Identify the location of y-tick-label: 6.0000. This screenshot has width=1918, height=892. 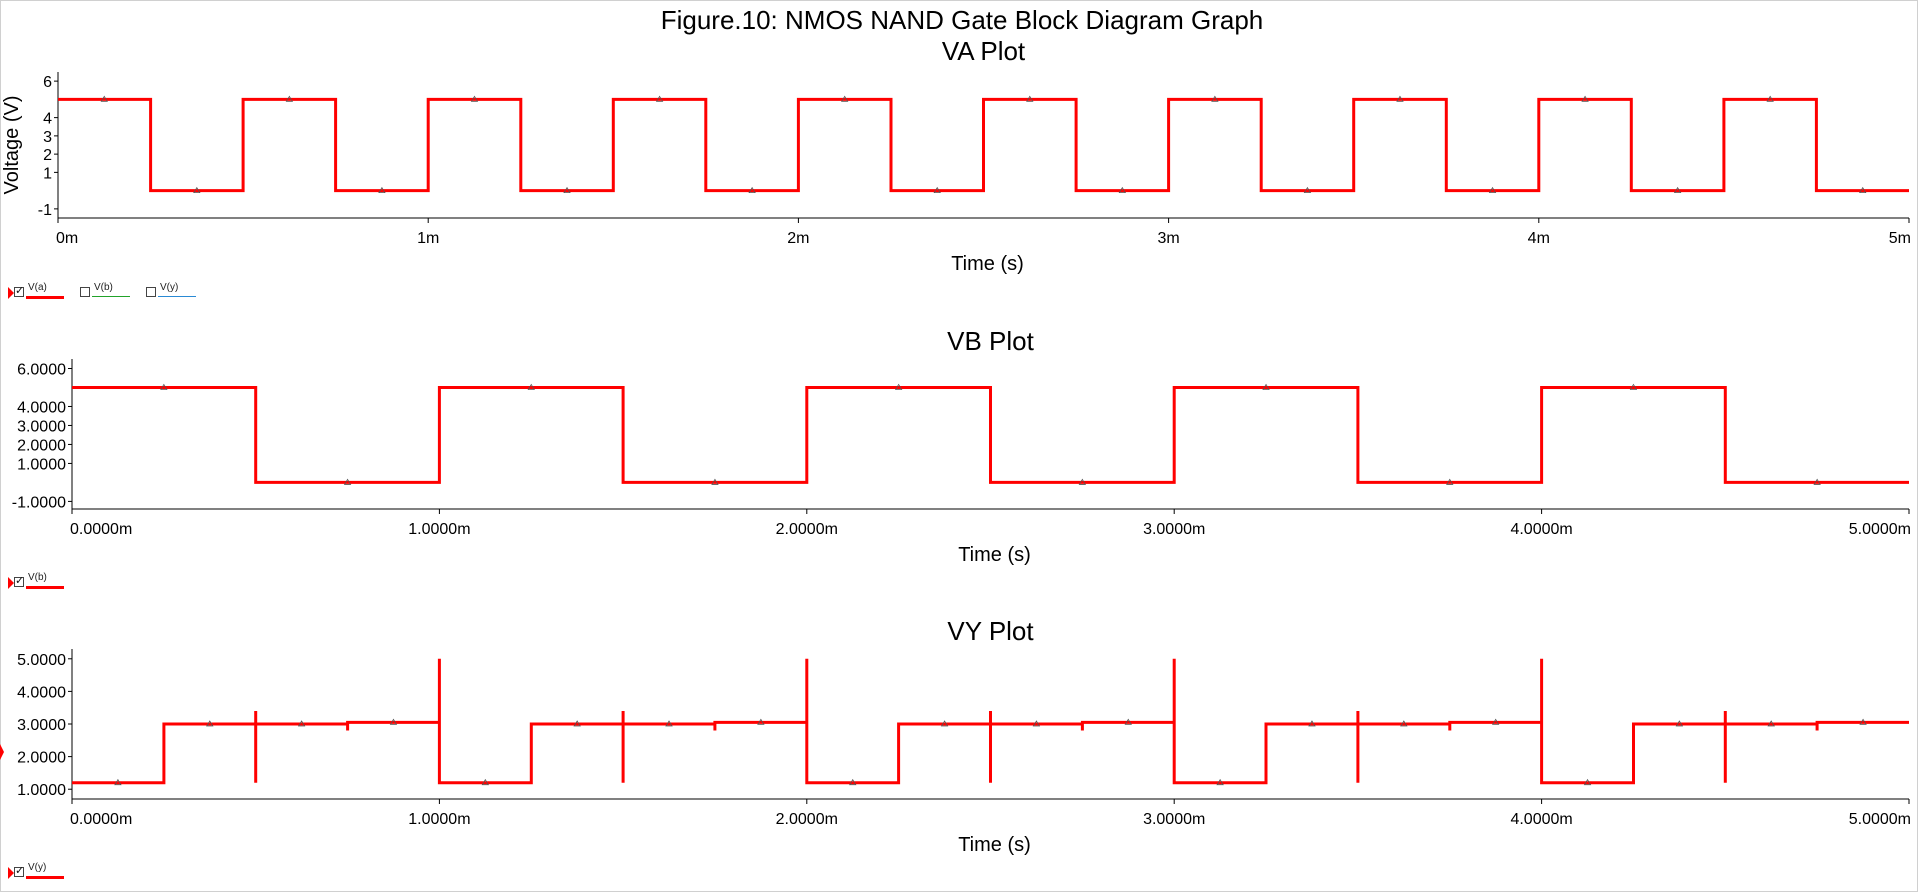
(41, 369).